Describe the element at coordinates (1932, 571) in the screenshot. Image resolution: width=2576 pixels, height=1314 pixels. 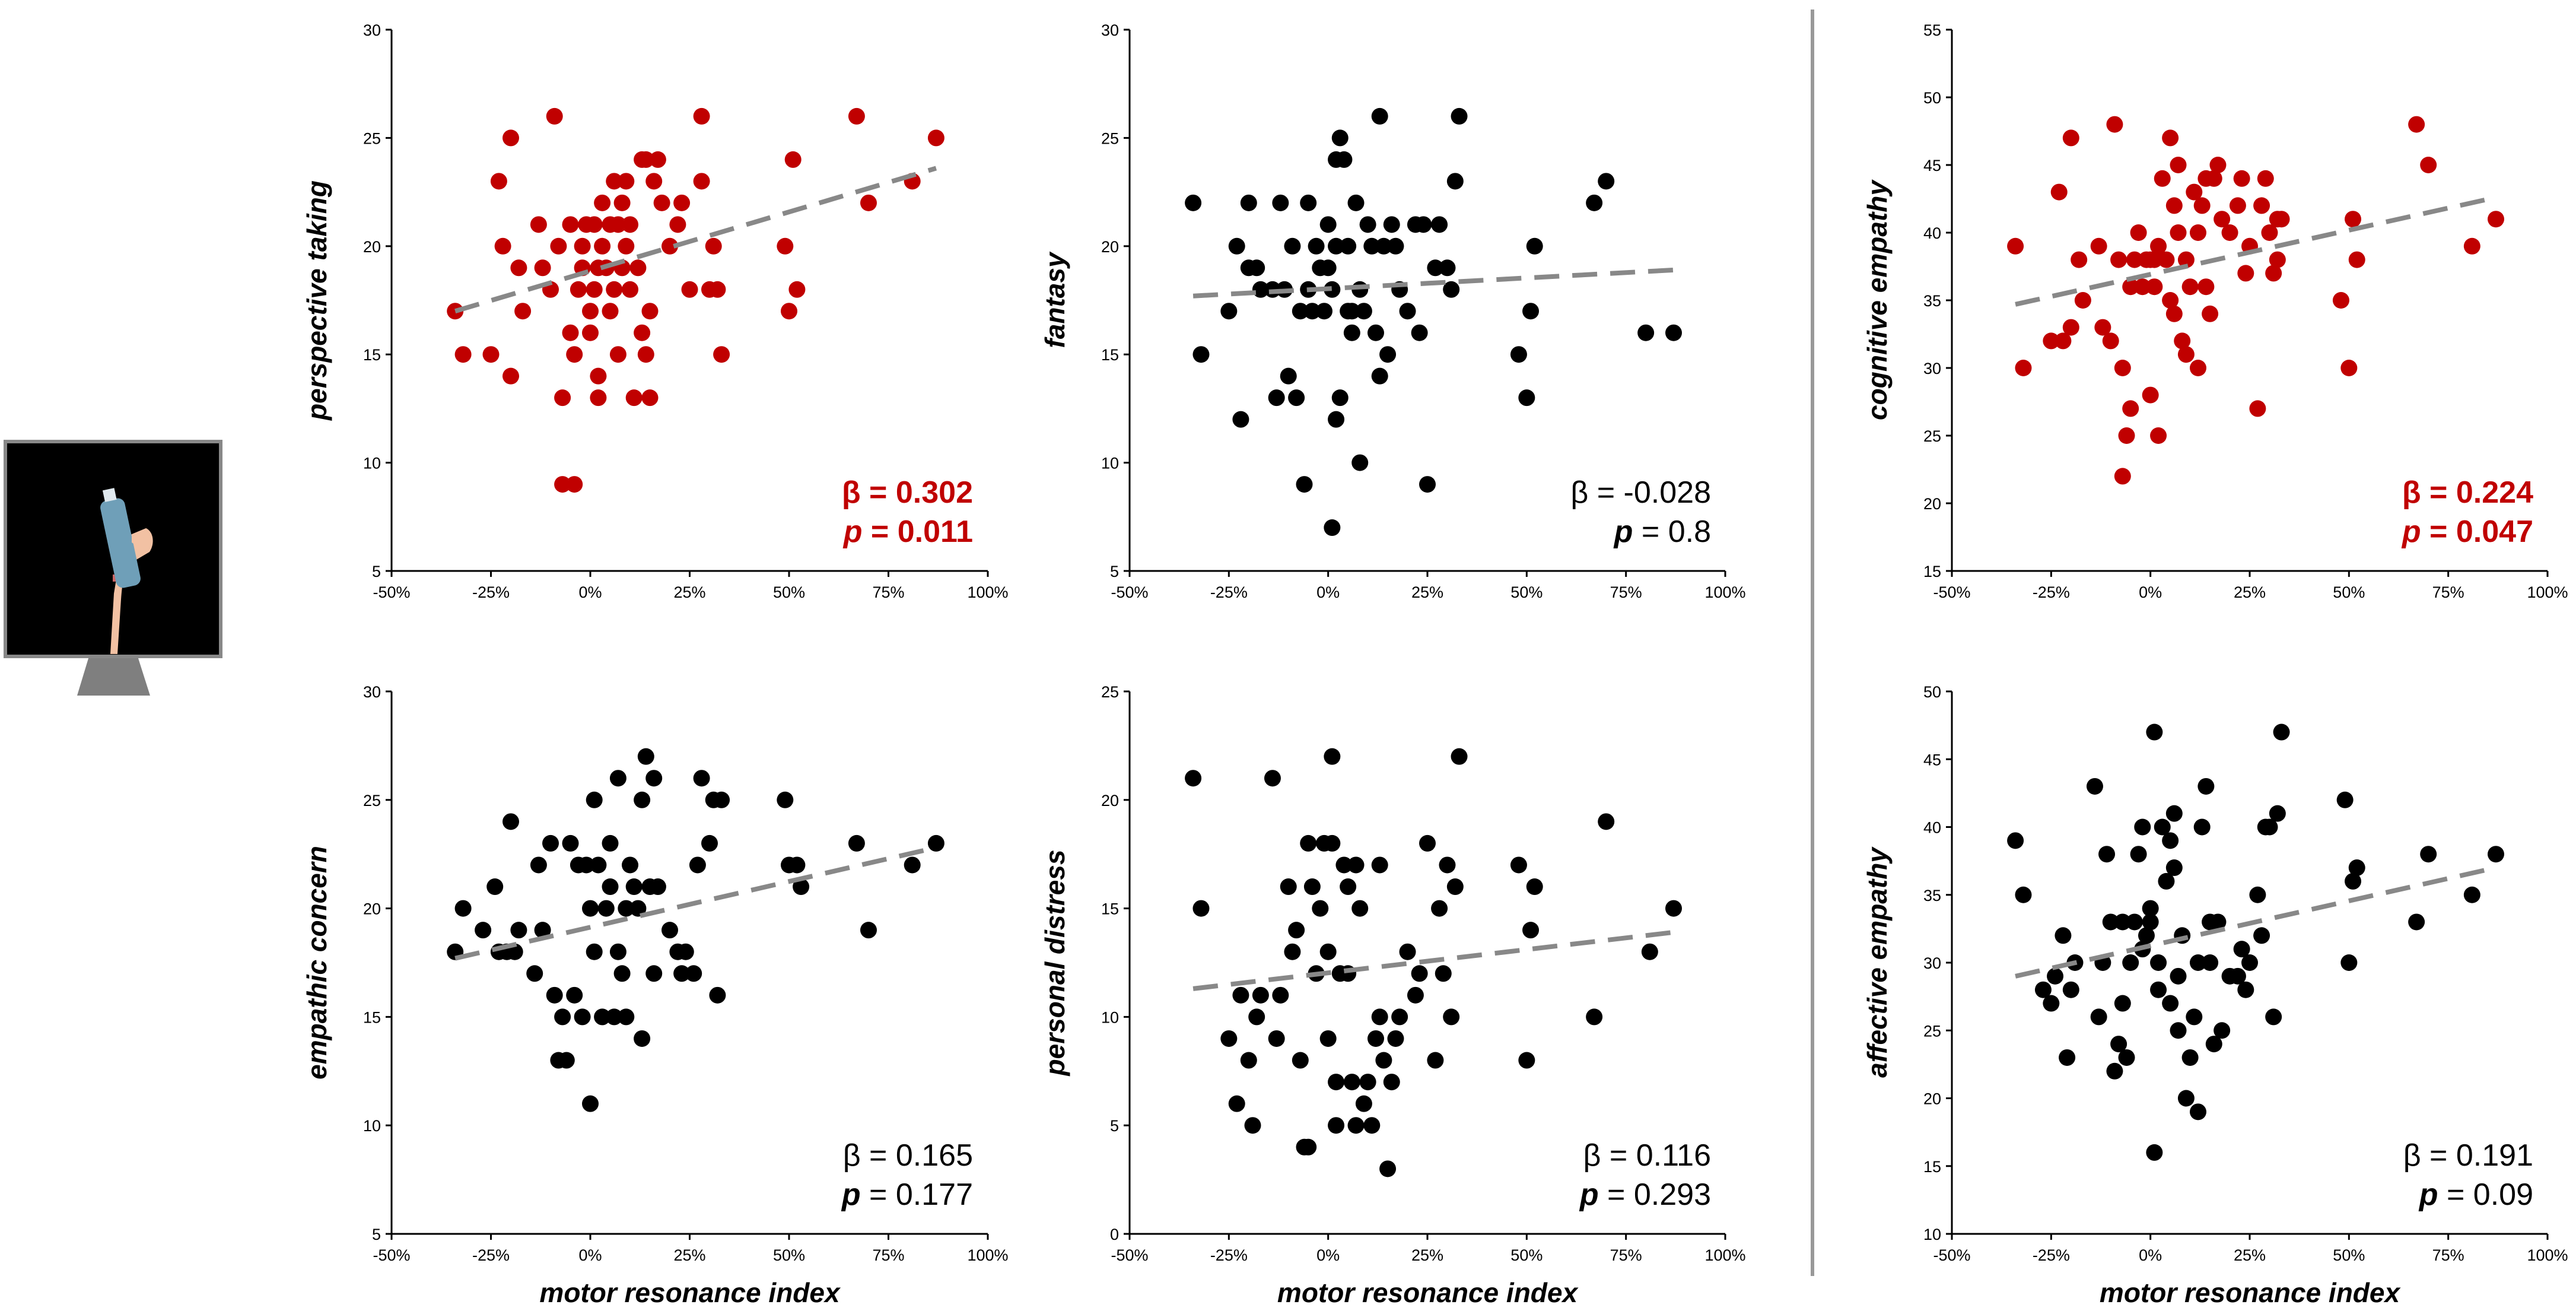
I see `y-tick-label: 15` at that location.